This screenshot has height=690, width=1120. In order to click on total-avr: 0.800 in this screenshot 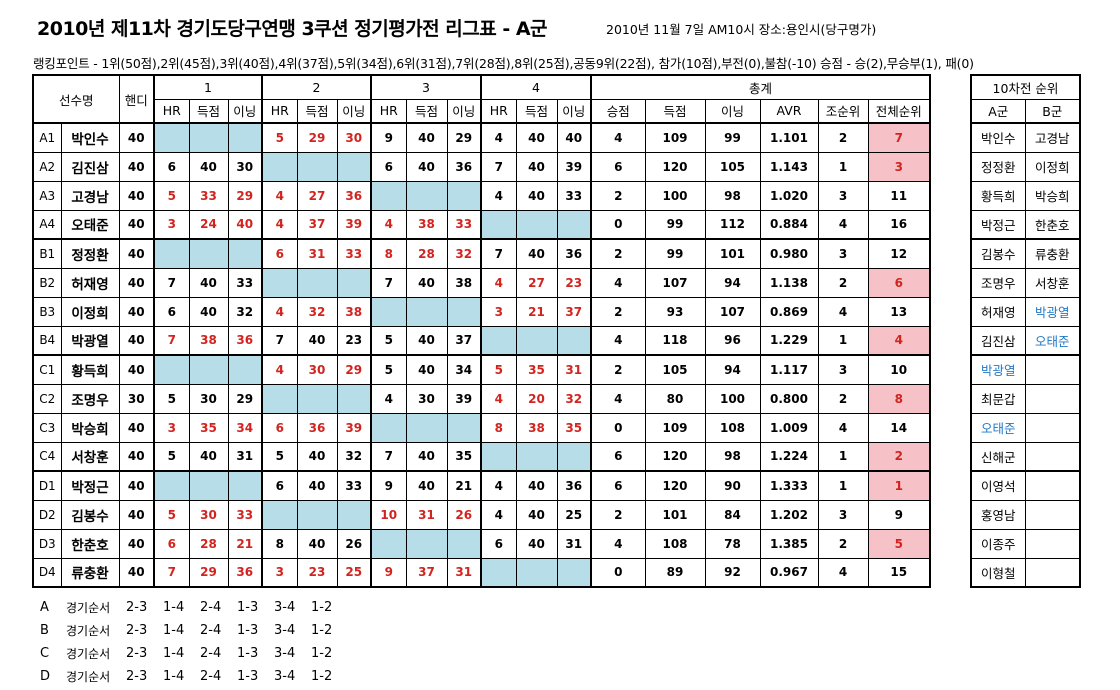, I will do `click(789, 398)`.